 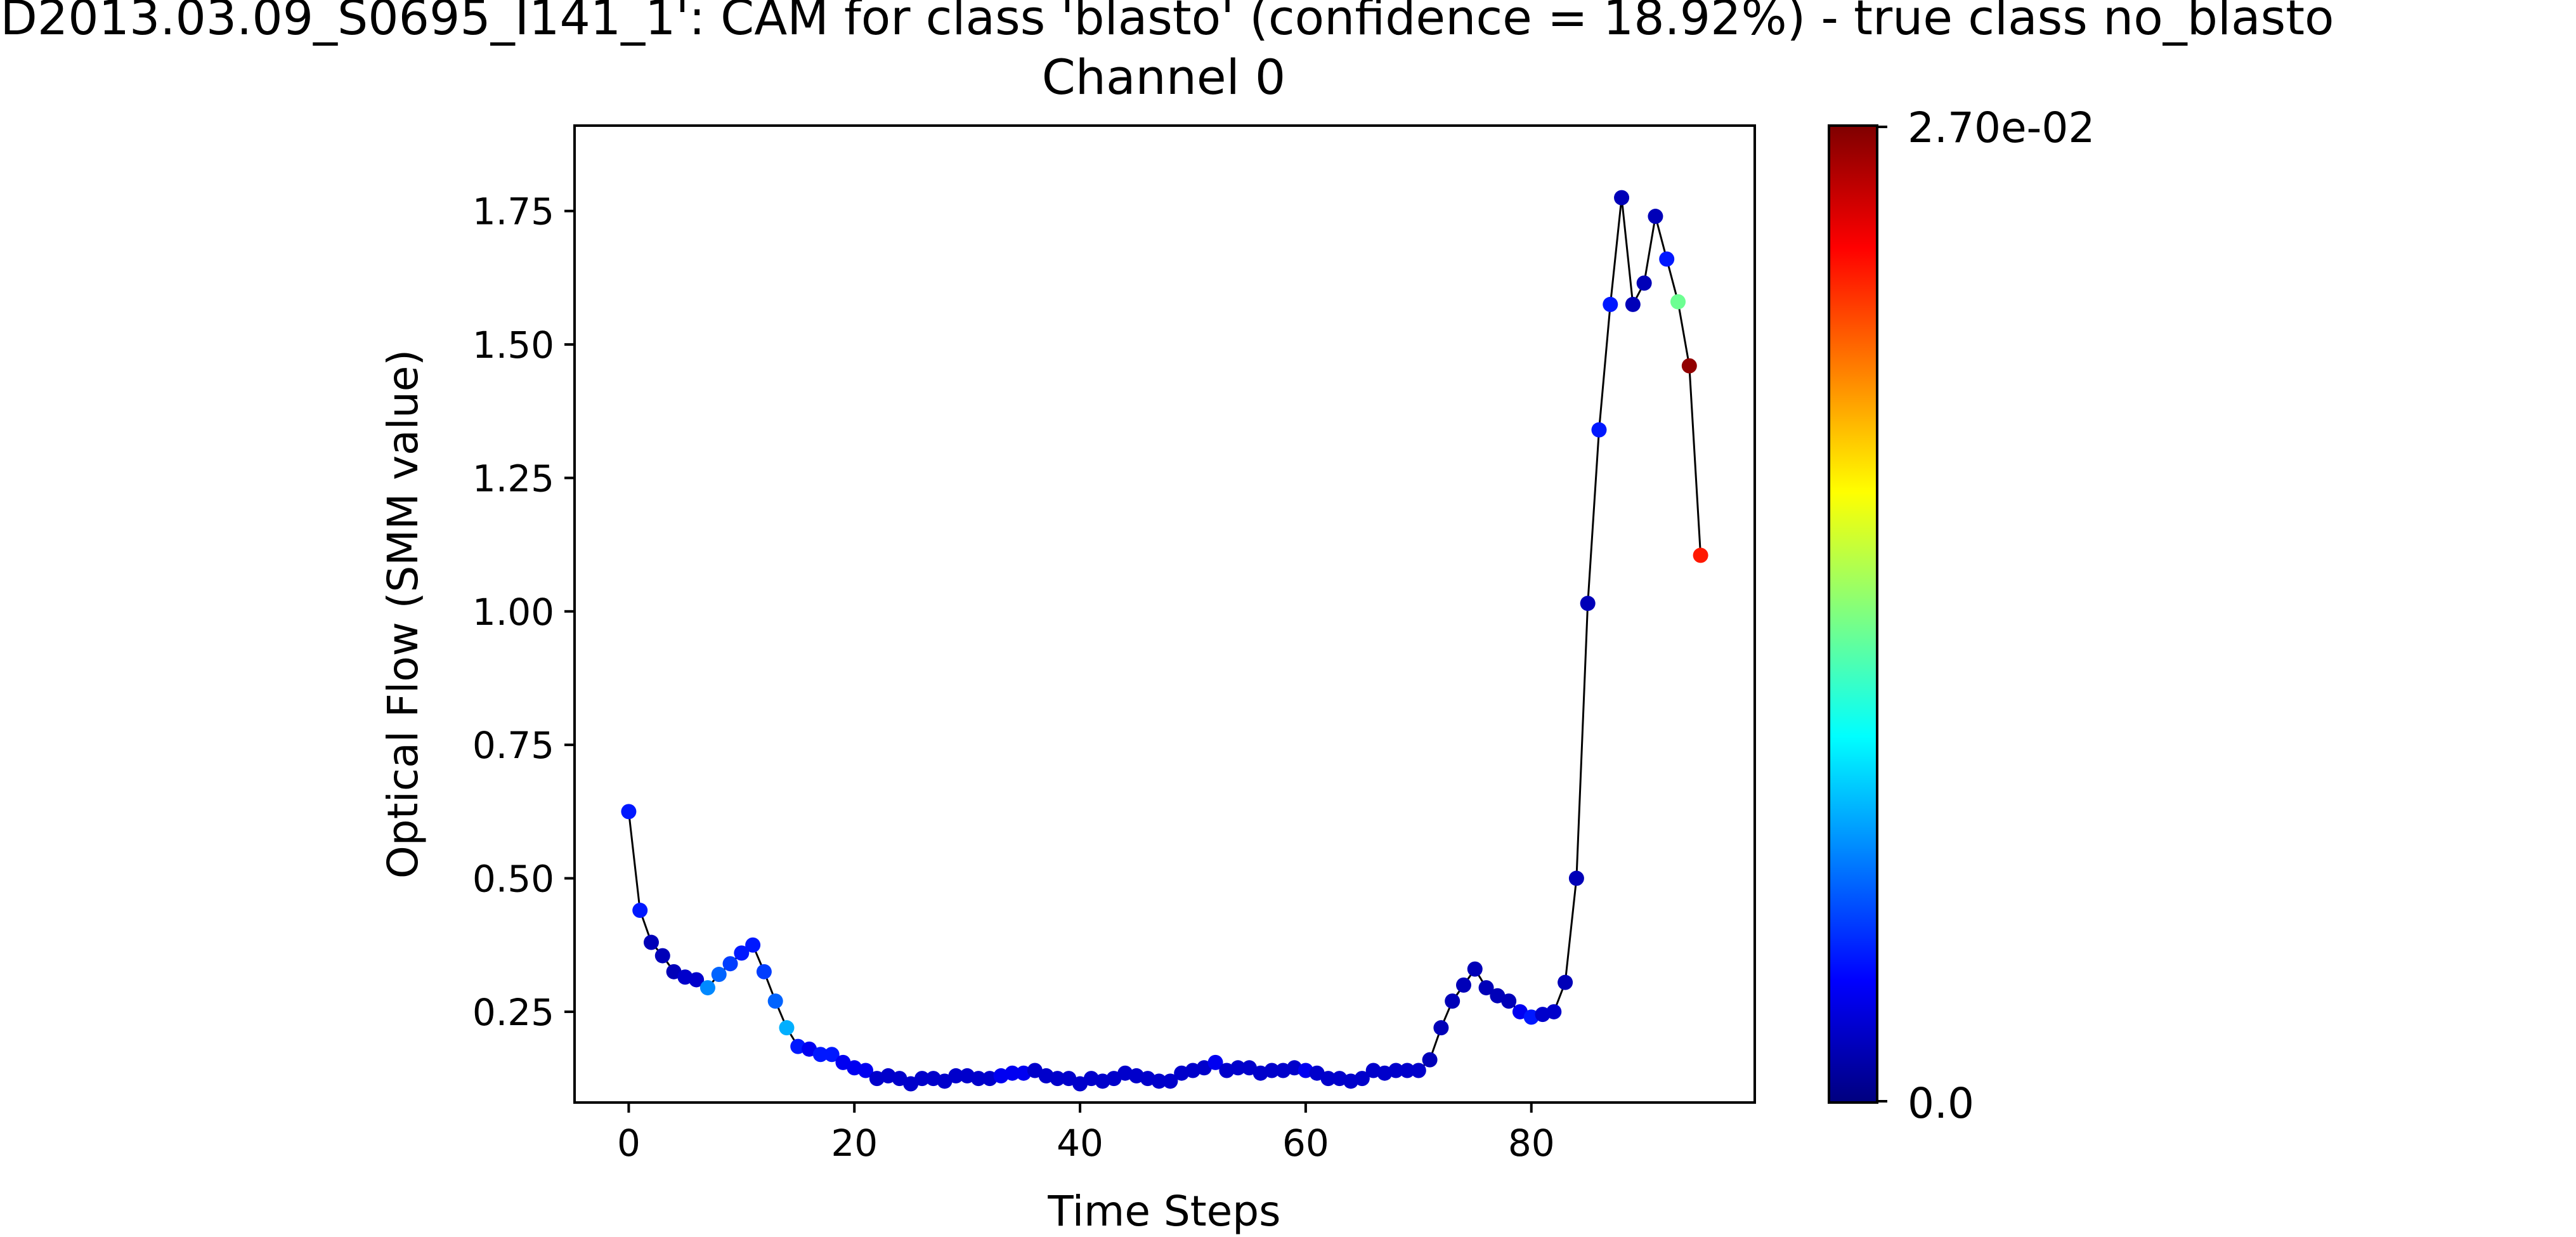 I want to click on x-tick-label: 40, so click(x=1080, y=1143).